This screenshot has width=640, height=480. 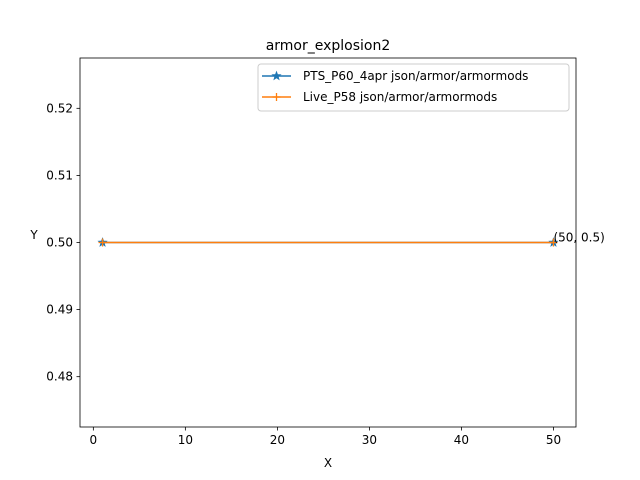 What do you see at coordinates (59, 377) in the screenshot?
I see `y-tick-label: 0.48` at bounding box center [59, 377].